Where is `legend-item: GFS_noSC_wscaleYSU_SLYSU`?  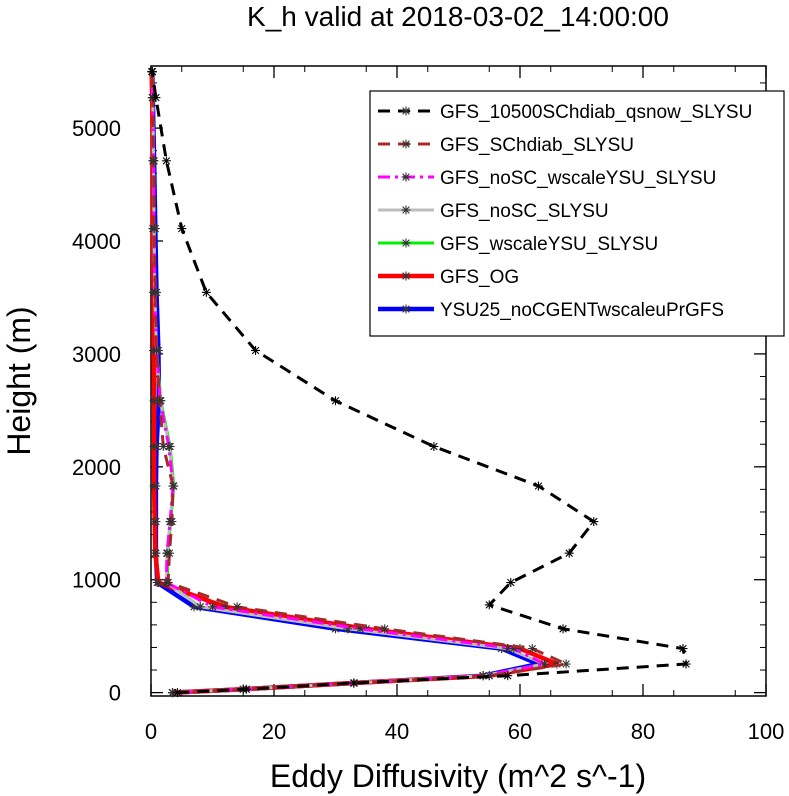
legend-item: GFS_noSC_wscaleYSU_SLYSU is located at coordinates (547, 178).